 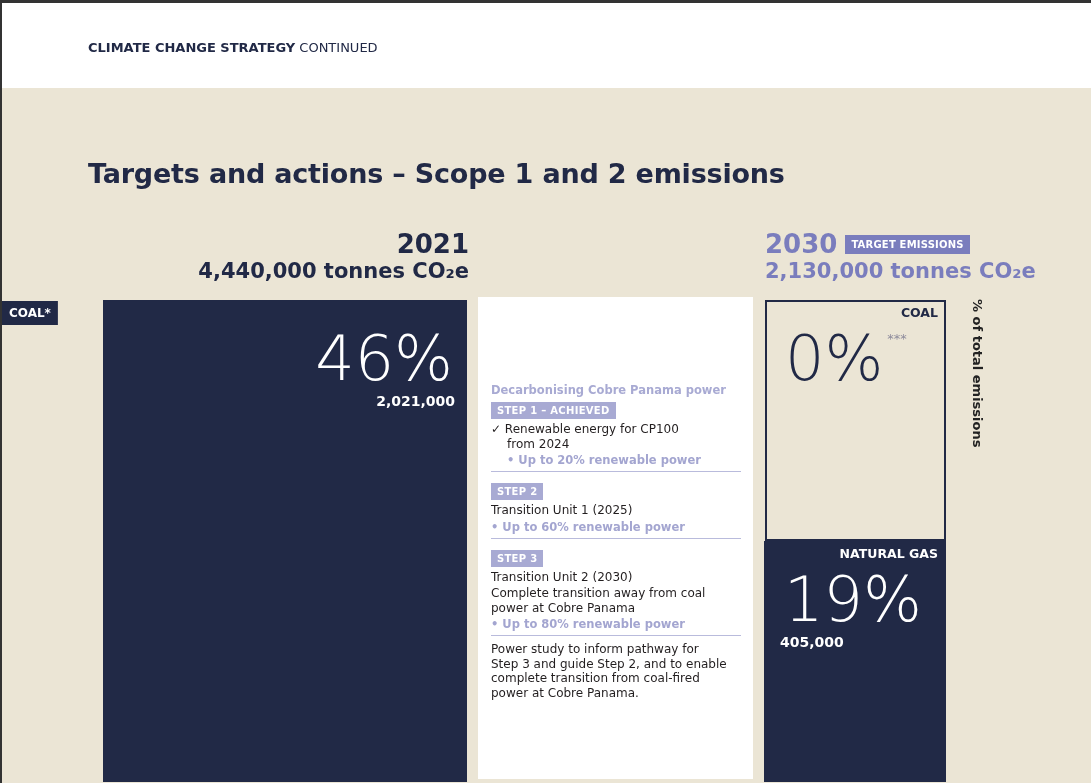 What do you see at coordinates (415, 401) in the screenshot?
I see `text: 2,021,000` at bounding box center [415, 401].